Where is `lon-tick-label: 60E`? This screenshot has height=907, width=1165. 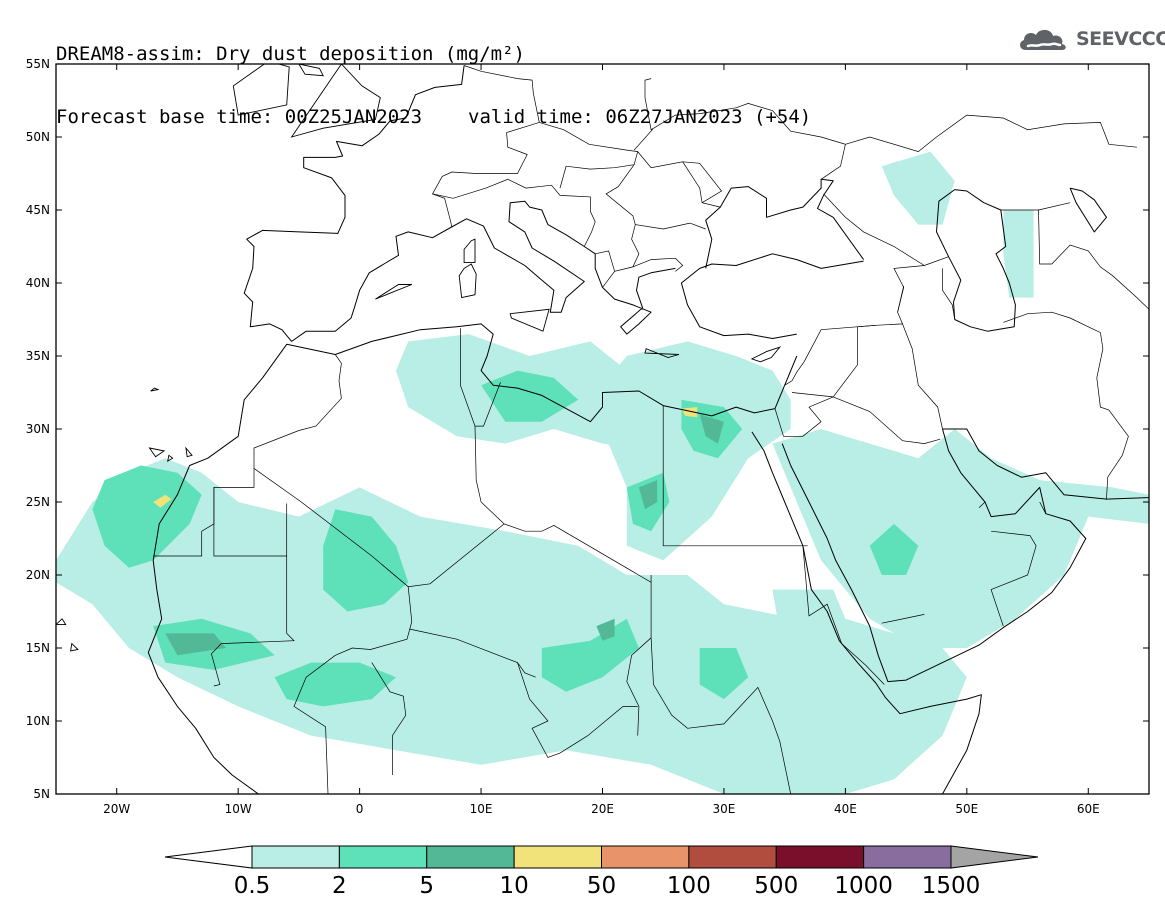
lon-tick-label: 60E is located at coordinates (1088, 809).